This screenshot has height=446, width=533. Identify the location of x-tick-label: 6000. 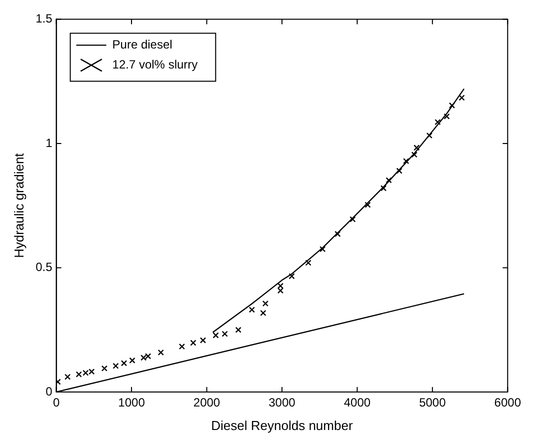
(508, 403).